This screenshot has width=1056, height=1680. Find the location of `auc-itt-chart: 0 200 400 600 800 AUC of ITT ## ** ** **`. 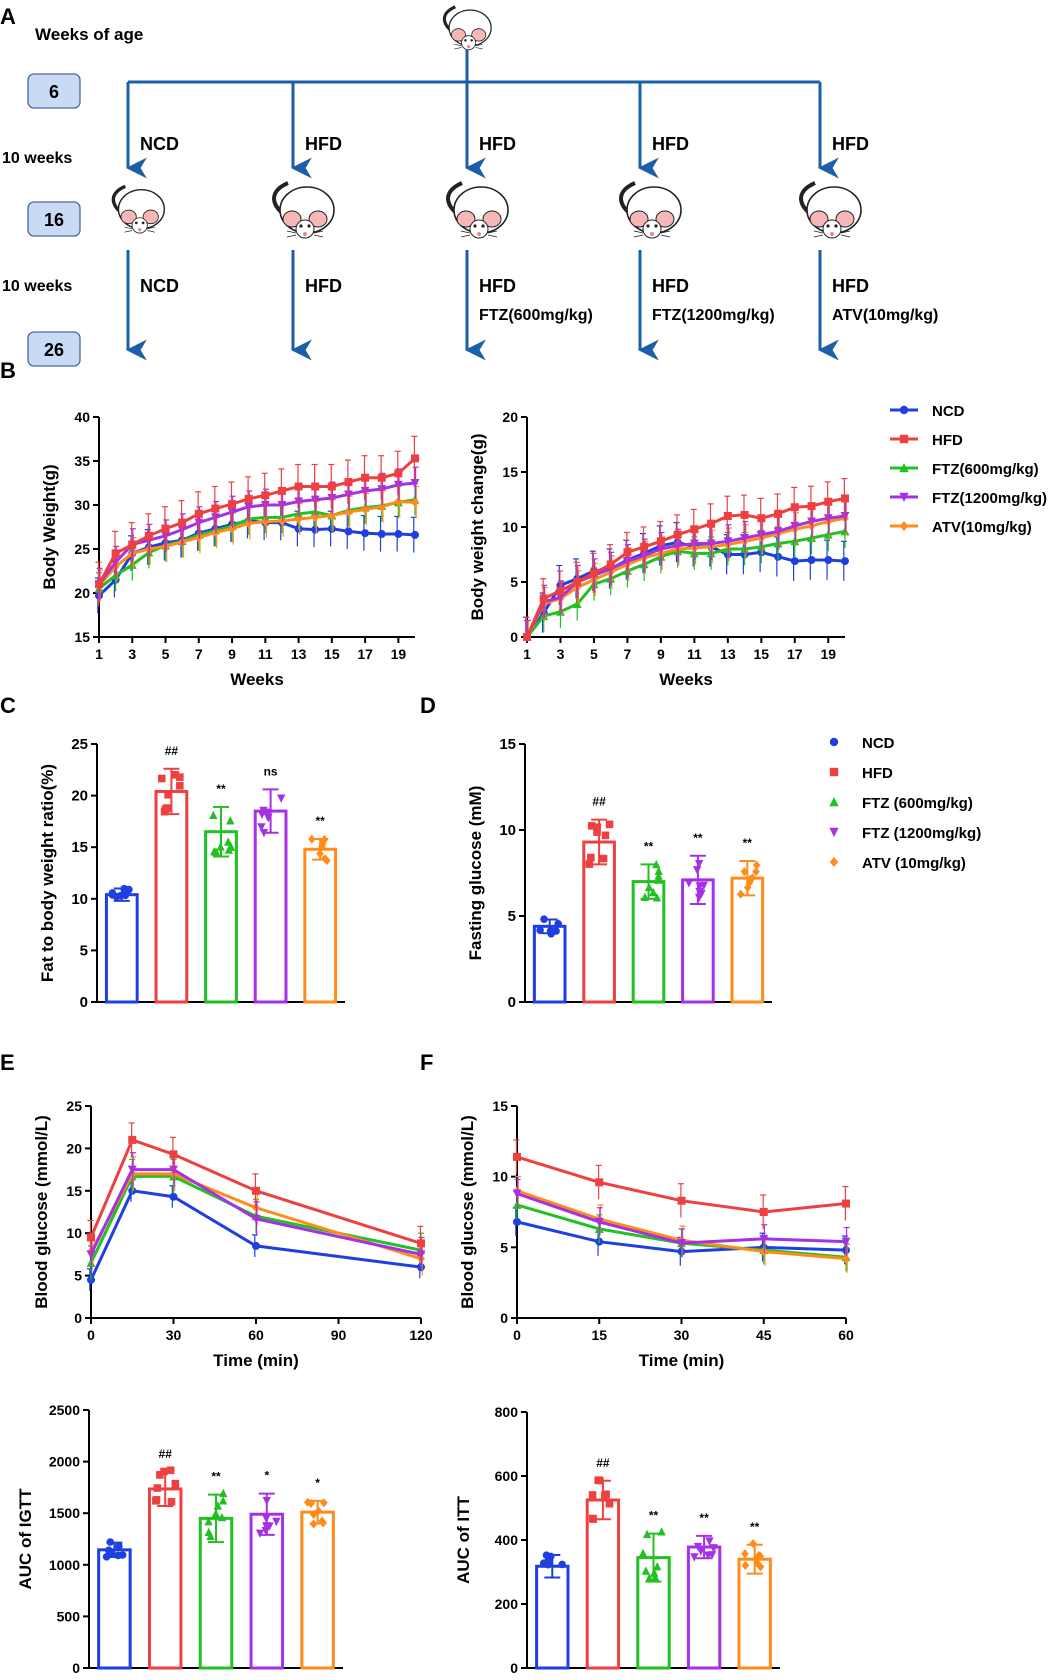

auc-itt-chart: 0 200 400 600 800 AUC of ITT ## ** ** ** is located at coordinates (617, 1540).